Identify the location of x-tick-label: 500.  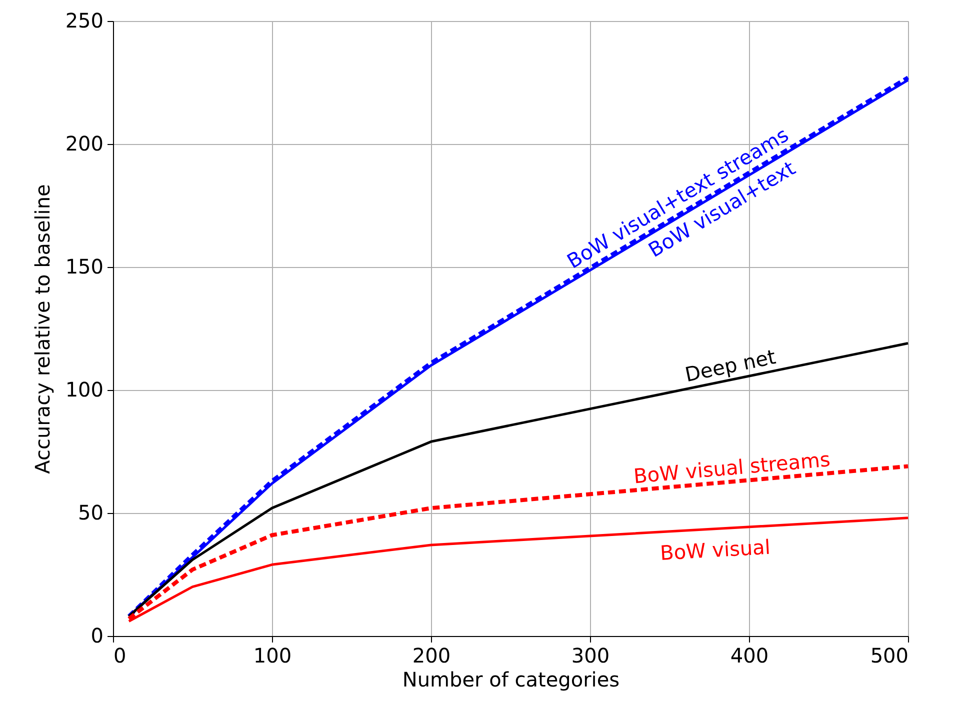
(889, 656).